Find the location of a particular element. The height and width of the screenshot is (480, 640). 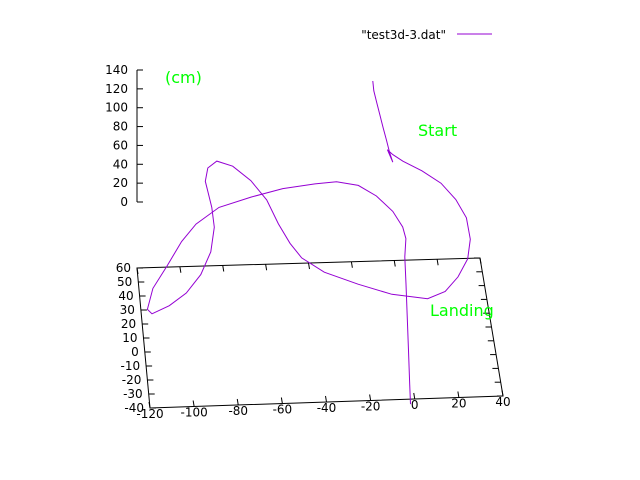

x-tick-label: -100 is located at coordinates (194, 413).